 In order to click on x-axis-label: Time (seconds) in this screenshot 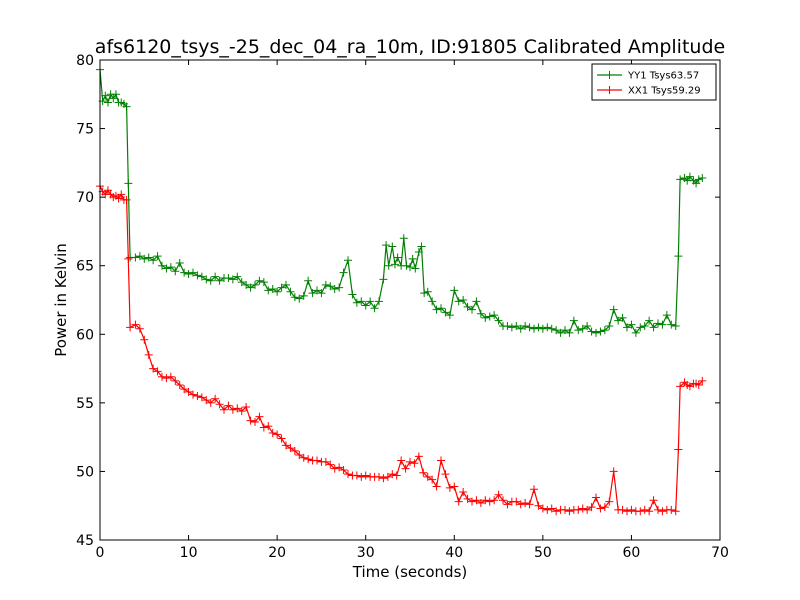, I will do `click(410, 572)`.